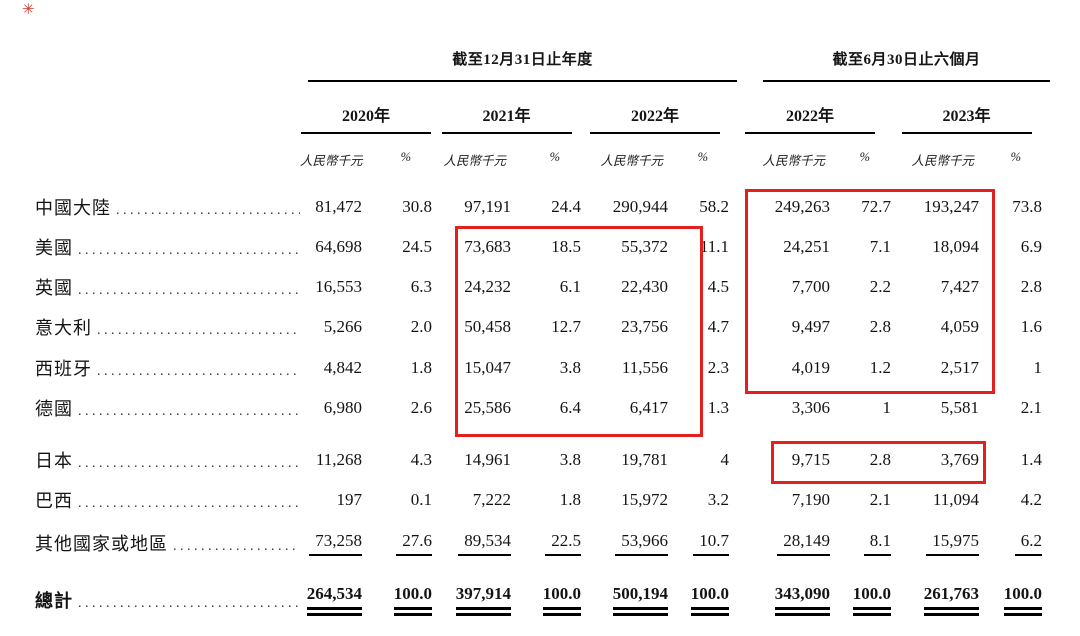 Image resolution: width=1080 pixels, height=636 pixels. I want to click on cell-value: 7.1, so click(880, 246).